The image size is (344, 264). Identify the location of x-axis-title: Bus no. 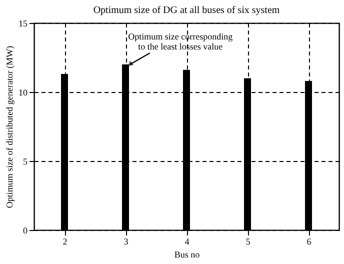
(187, 255).